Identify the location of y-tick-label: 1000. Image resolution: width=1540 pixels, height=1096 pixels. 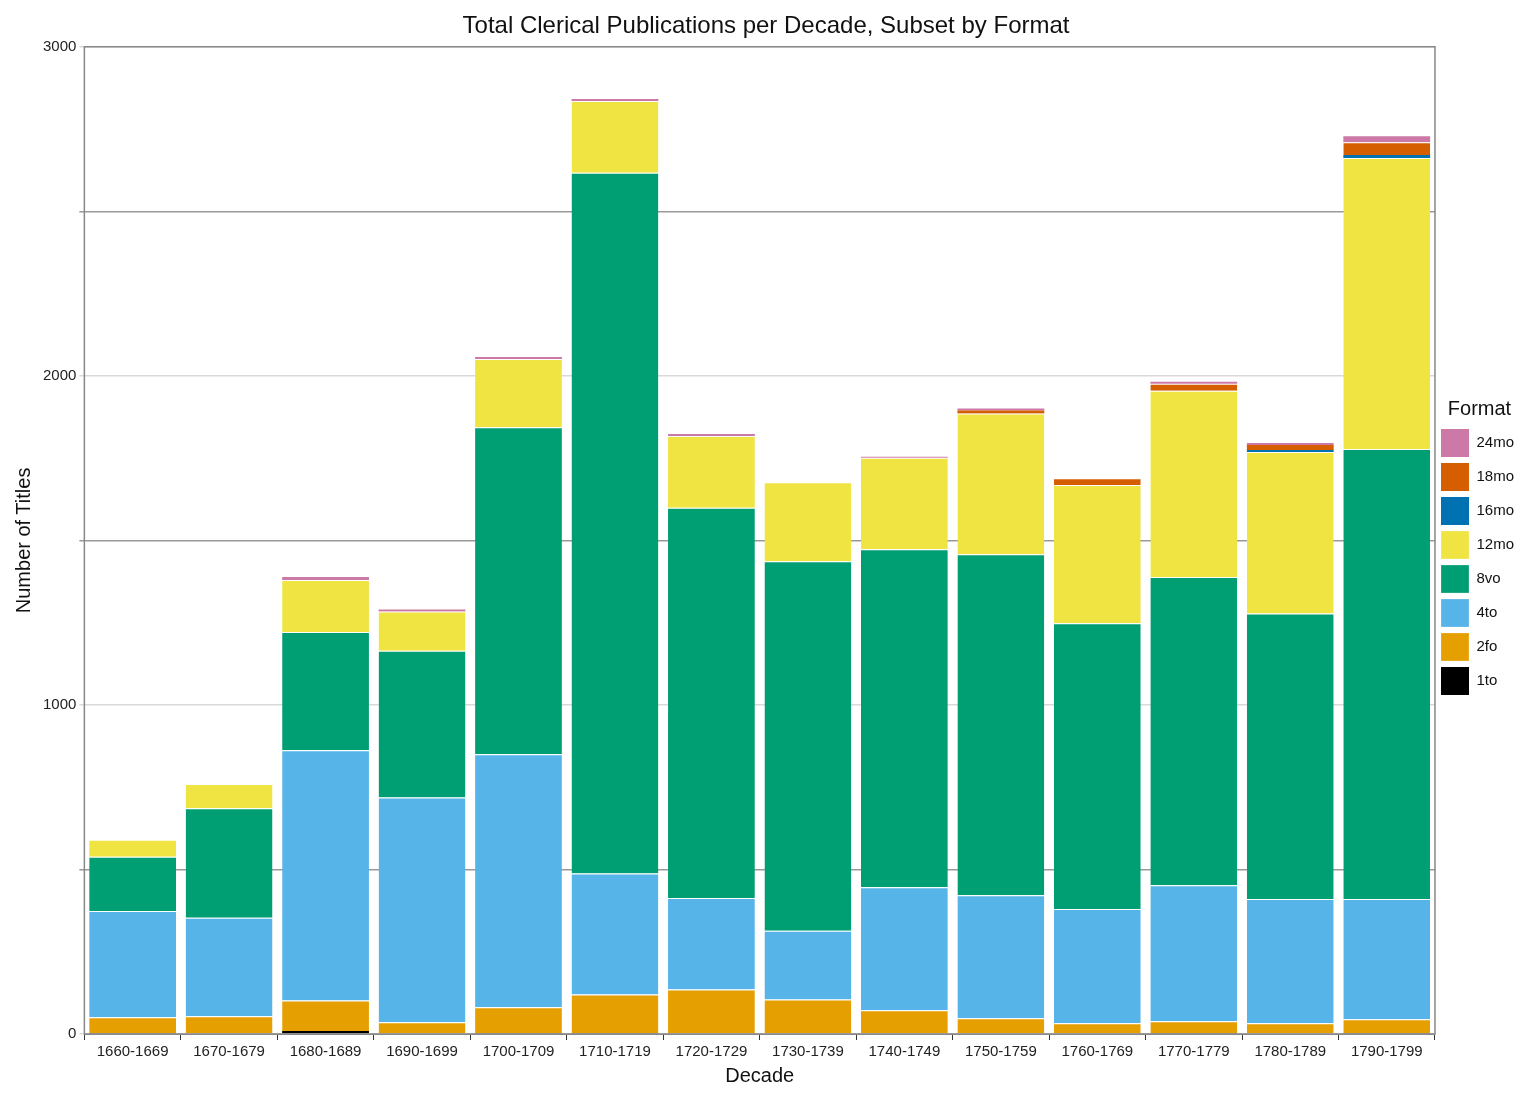
(59, 704).